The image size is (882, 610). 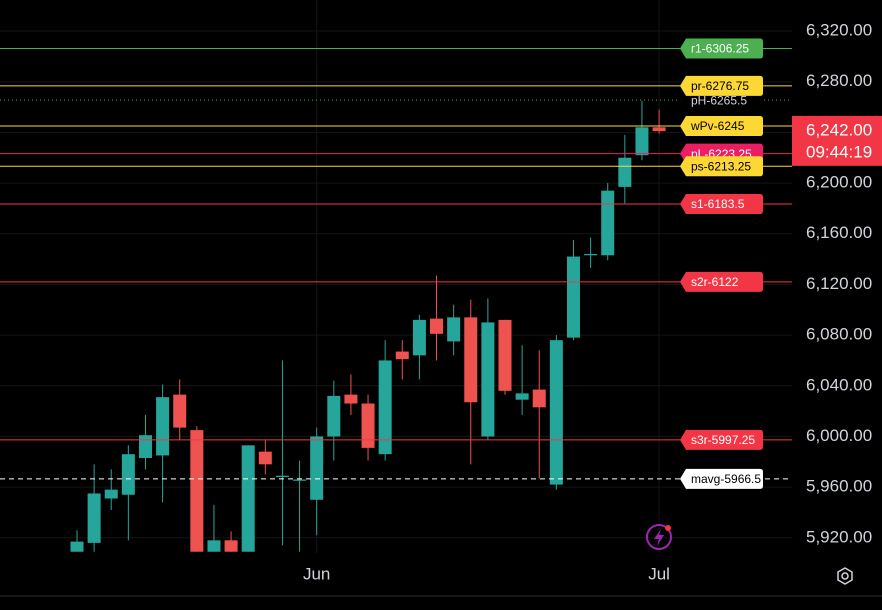 I want to click on level-label: ps-6213.25, so click(x=721, y=166).